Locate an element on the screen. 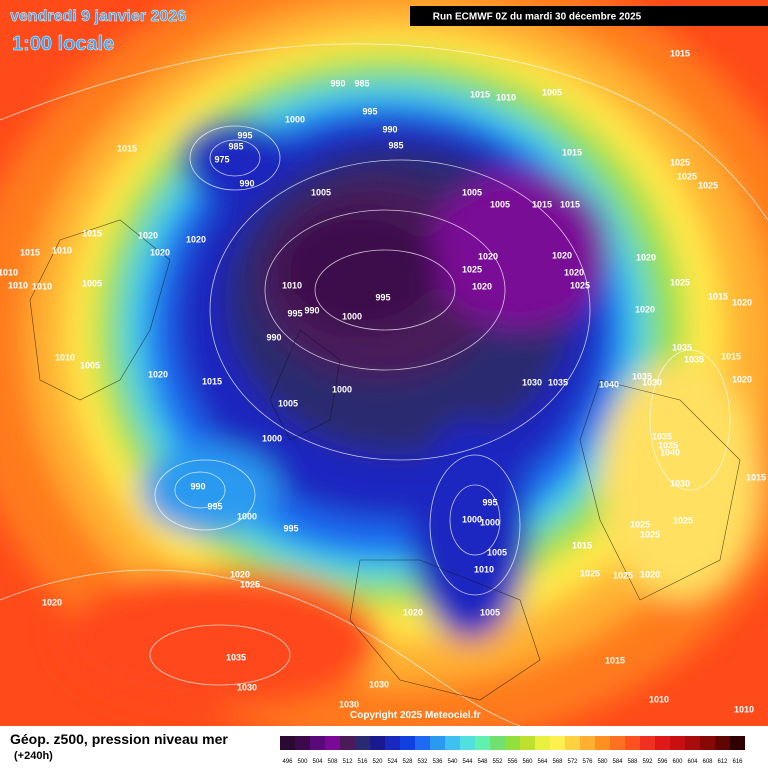  legend-label: 580 is located at coordinates (602, 762).